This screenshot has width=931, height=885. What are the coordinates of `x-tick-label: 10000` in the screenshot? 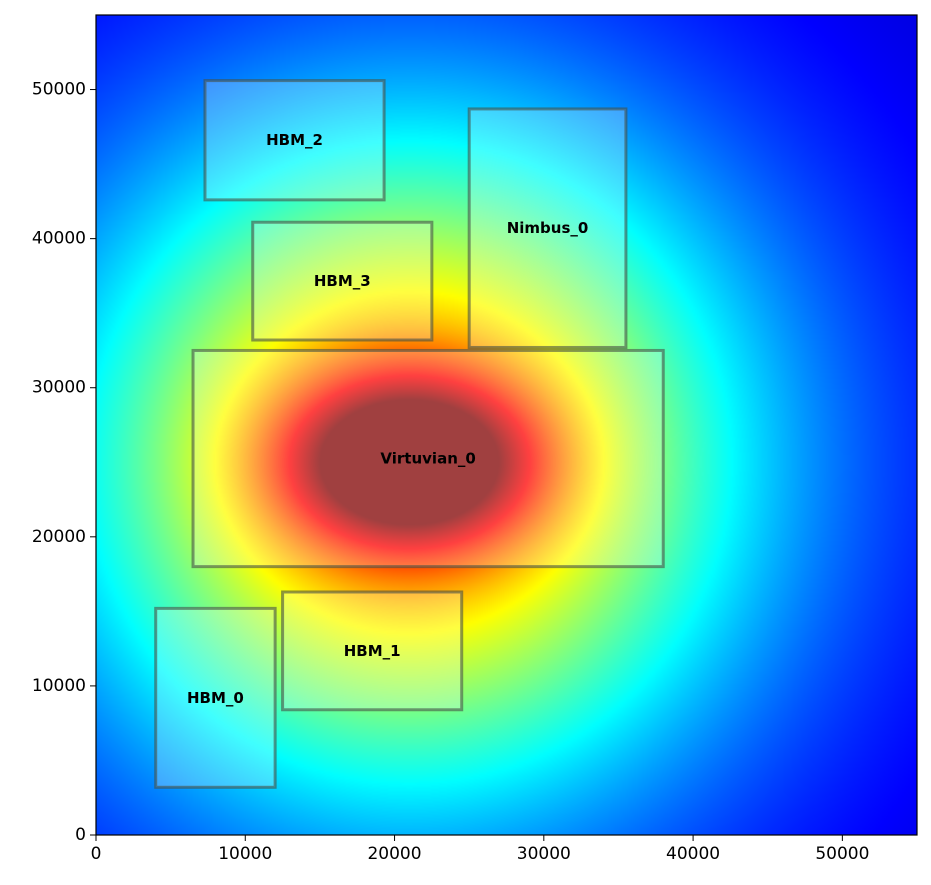 It's located at (245, 854).